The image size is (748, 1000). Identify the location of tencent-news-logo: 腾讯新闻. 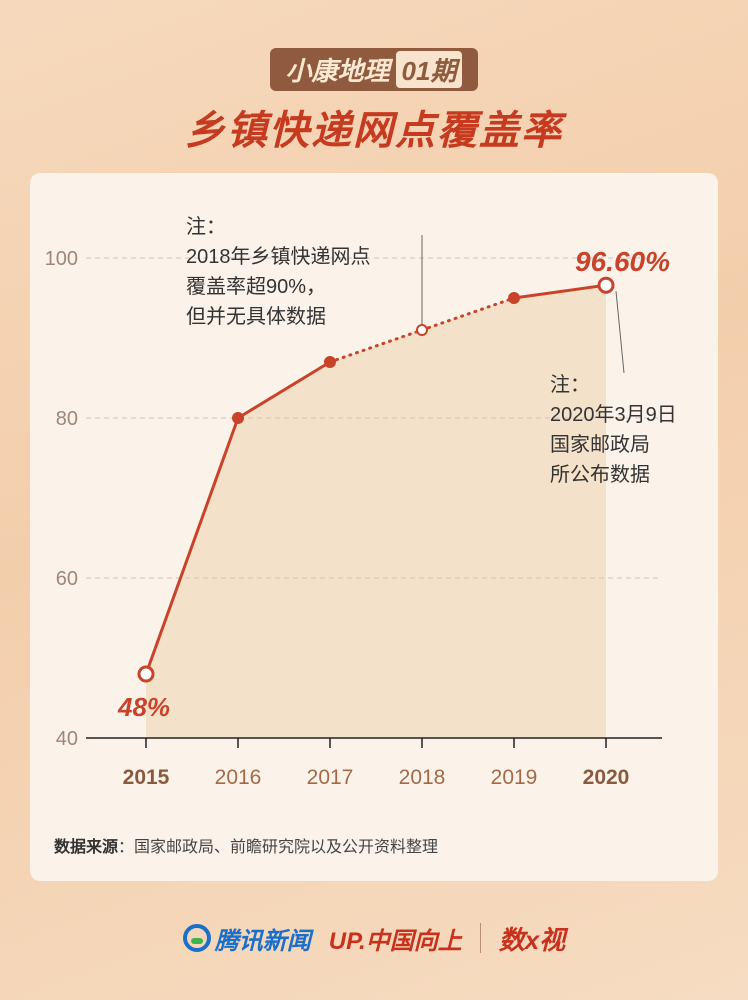
(246, 938).